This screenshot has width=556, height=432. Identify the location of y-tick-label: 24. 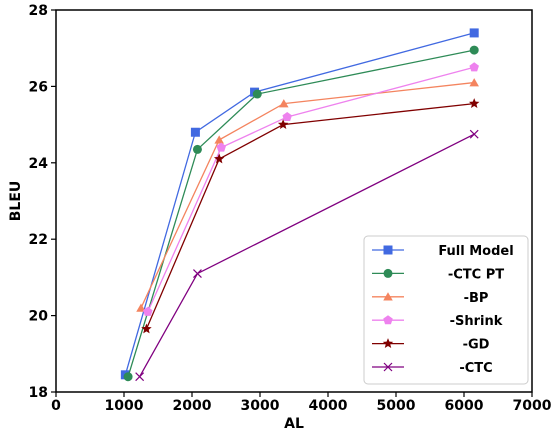
(39, 164).